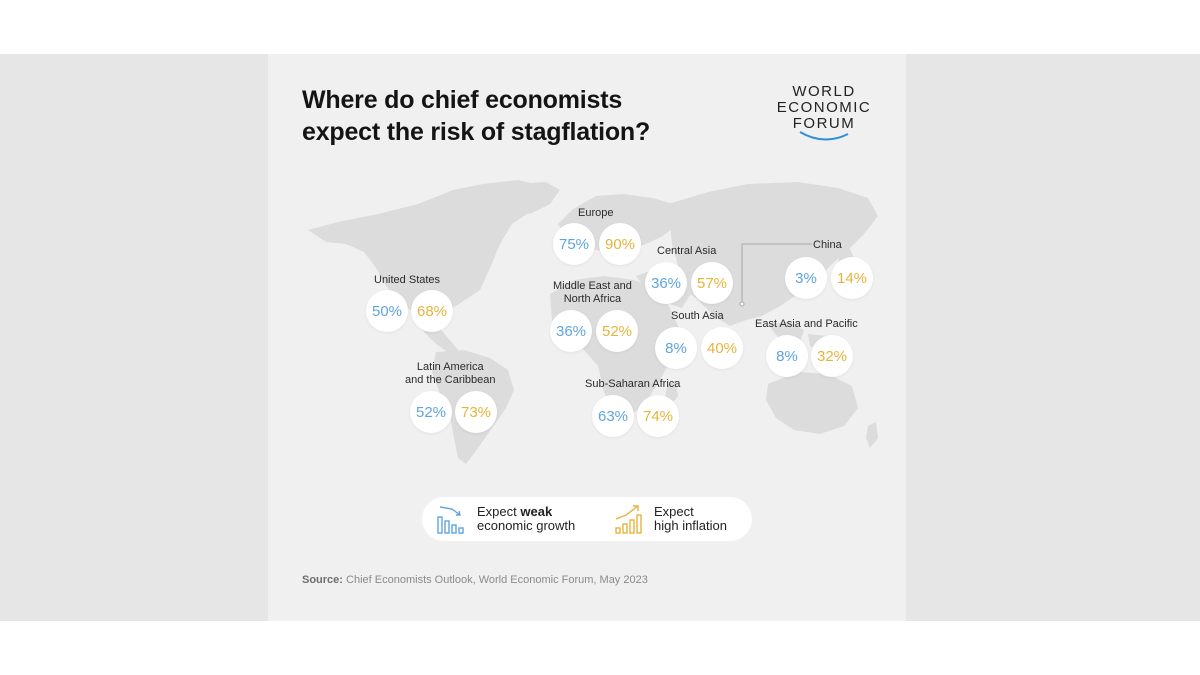 Image resolution: width=1200 pixels, height=675 pixels. What do you see at coordinates (574, 244) in the screenshot?
I see `weak-growth-value-europe: 75%` at bounding box center [574, 244].